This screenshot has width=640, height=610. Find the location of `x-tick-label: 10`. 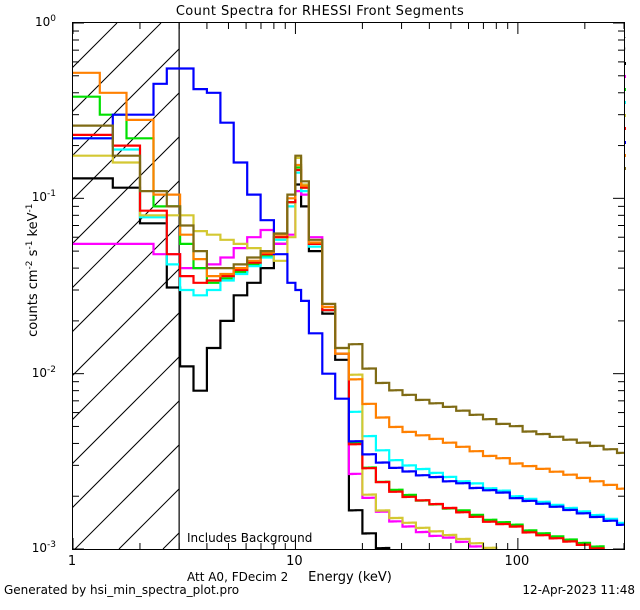

x-tick-label: 10 is located at coordinates (294, 561).